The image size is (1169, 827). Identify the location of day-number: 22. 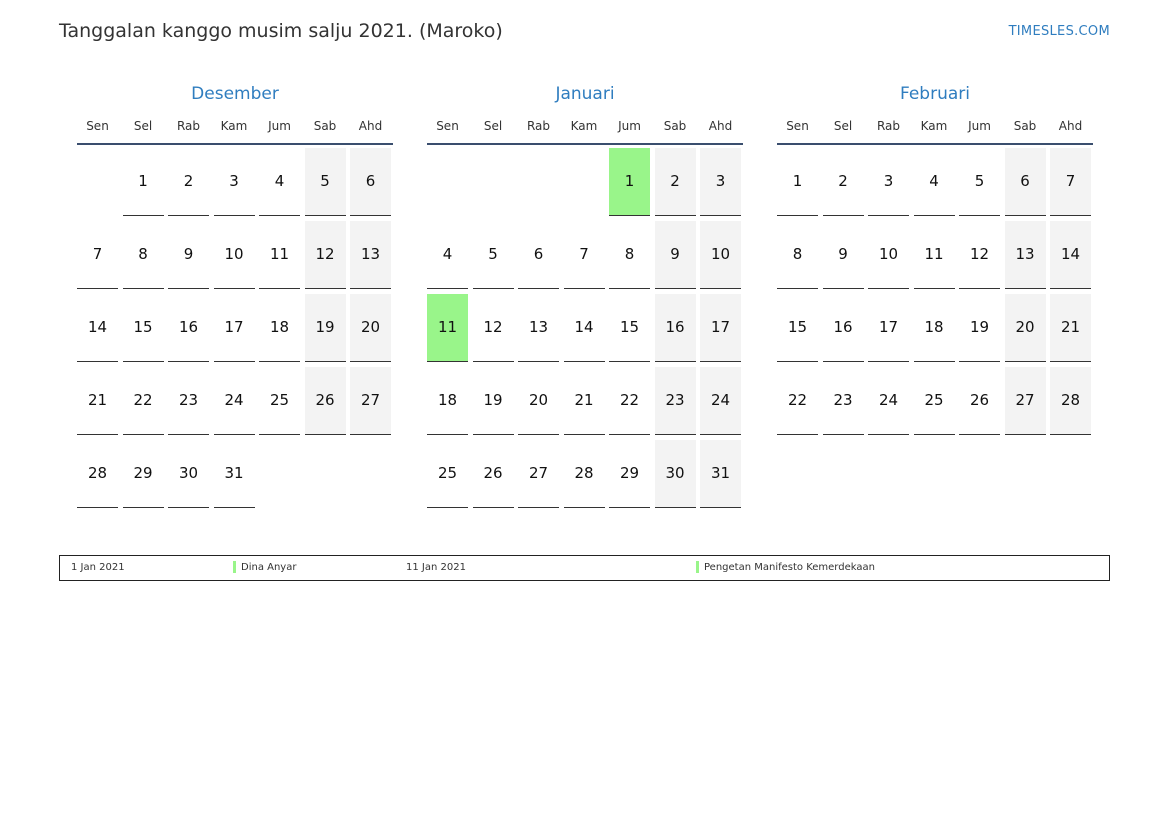
(797, 400).